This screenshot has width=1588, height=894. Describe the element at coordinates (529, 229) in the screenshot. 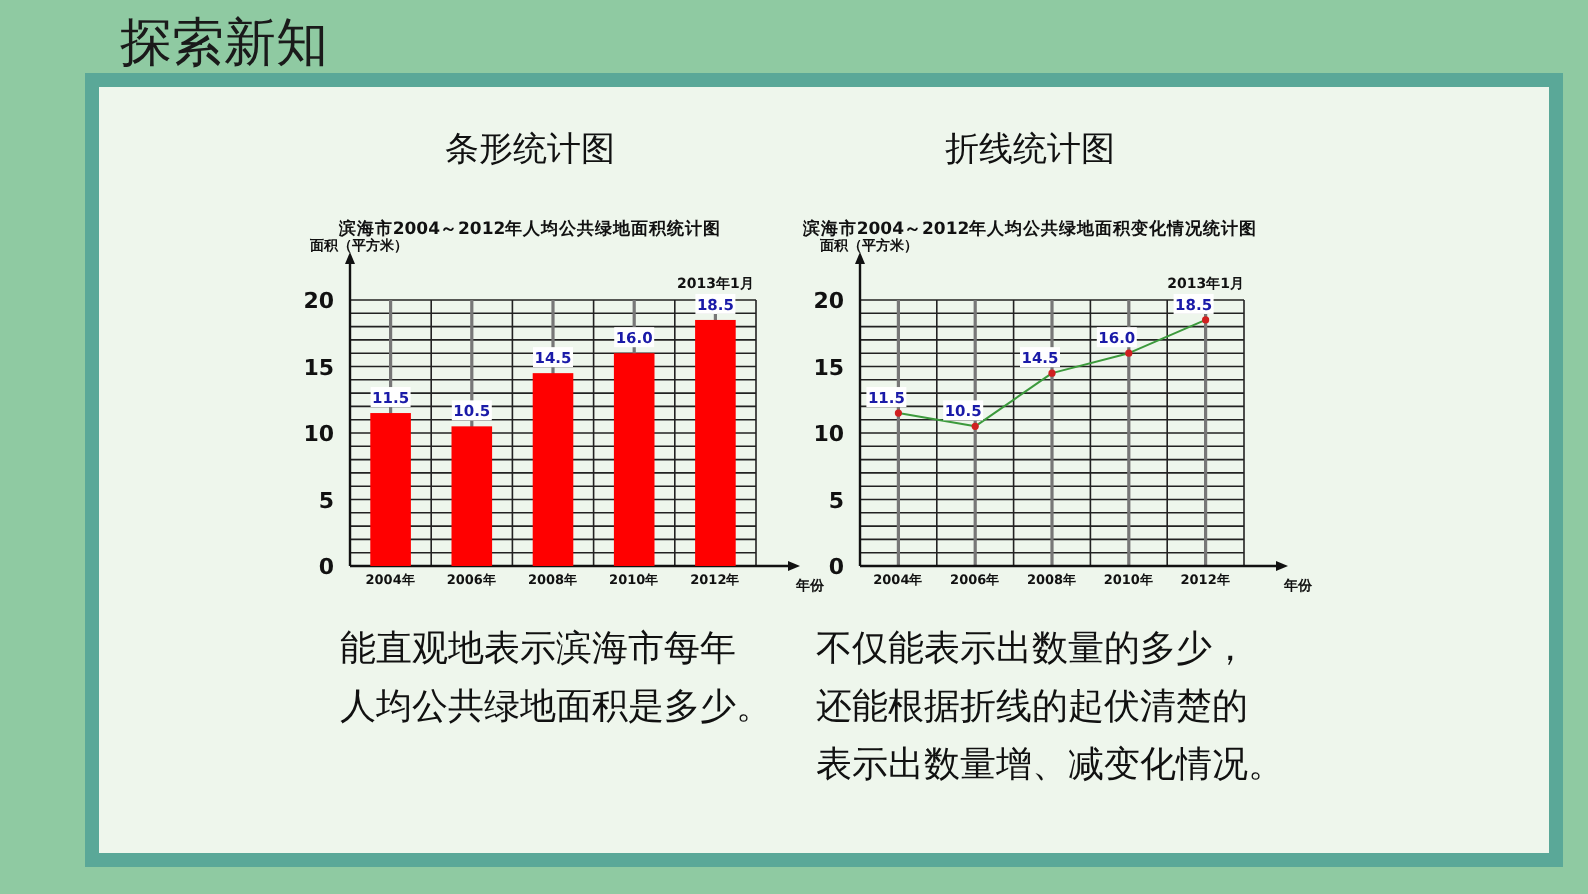

I see `chart-title: 滨海市2004～2012年人均公共绿地面积统计图` at that location.